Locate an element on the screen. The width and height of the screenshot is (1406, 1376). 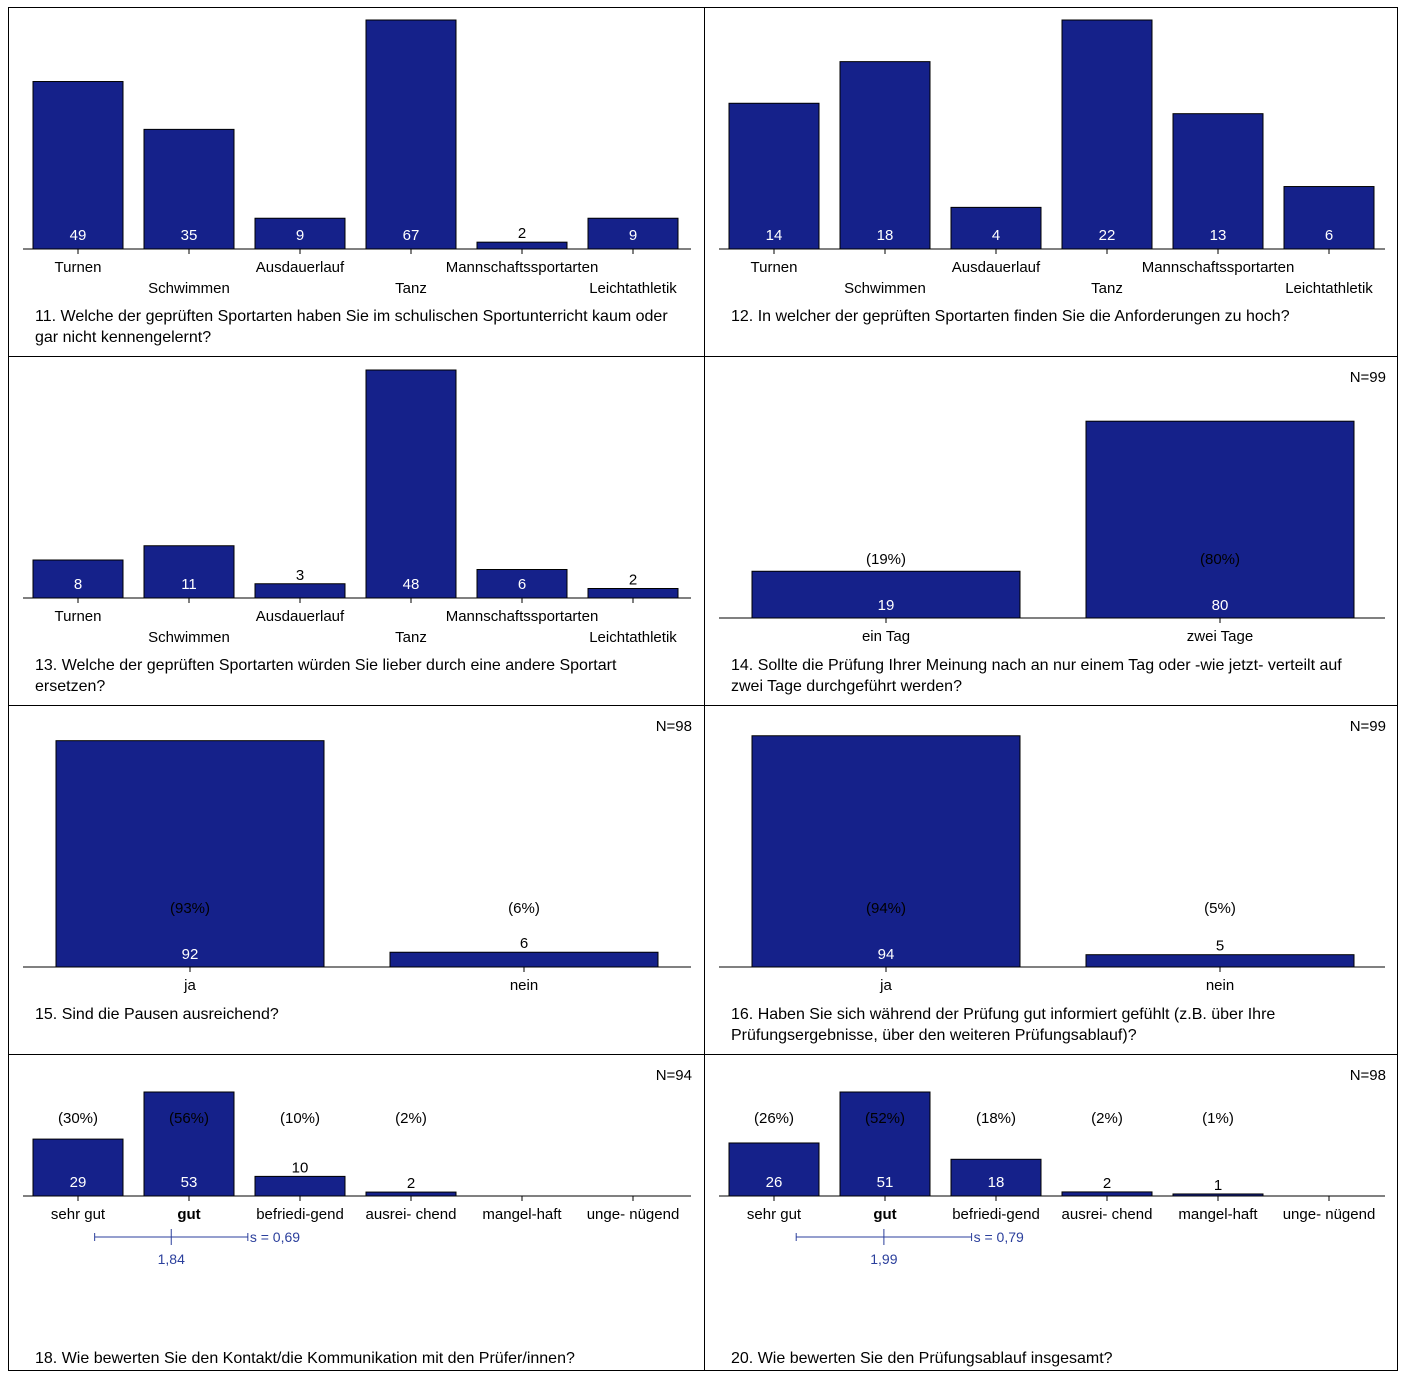
category-label-q15-1: ja is located at coordinates (189, 985).